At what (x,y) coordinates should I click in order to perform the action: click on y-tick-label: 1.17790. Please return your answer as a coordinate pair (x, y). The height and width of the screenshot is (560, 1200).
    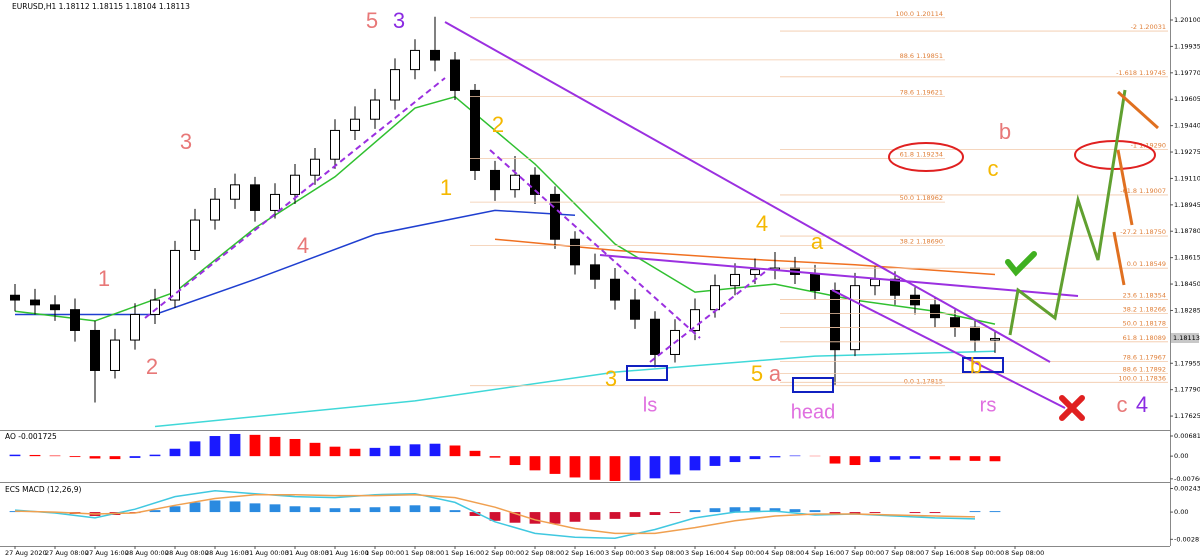
    Looking at the image, I should click on (1187, 390).